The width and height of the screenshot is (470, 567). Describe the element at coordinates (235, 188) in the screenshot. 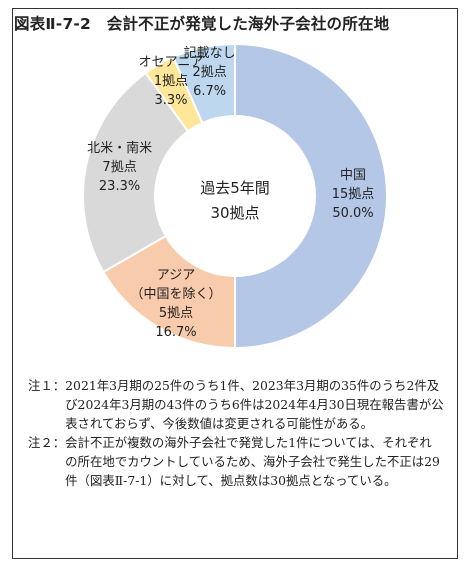

I see `center-period: 過去5年間` at that location.